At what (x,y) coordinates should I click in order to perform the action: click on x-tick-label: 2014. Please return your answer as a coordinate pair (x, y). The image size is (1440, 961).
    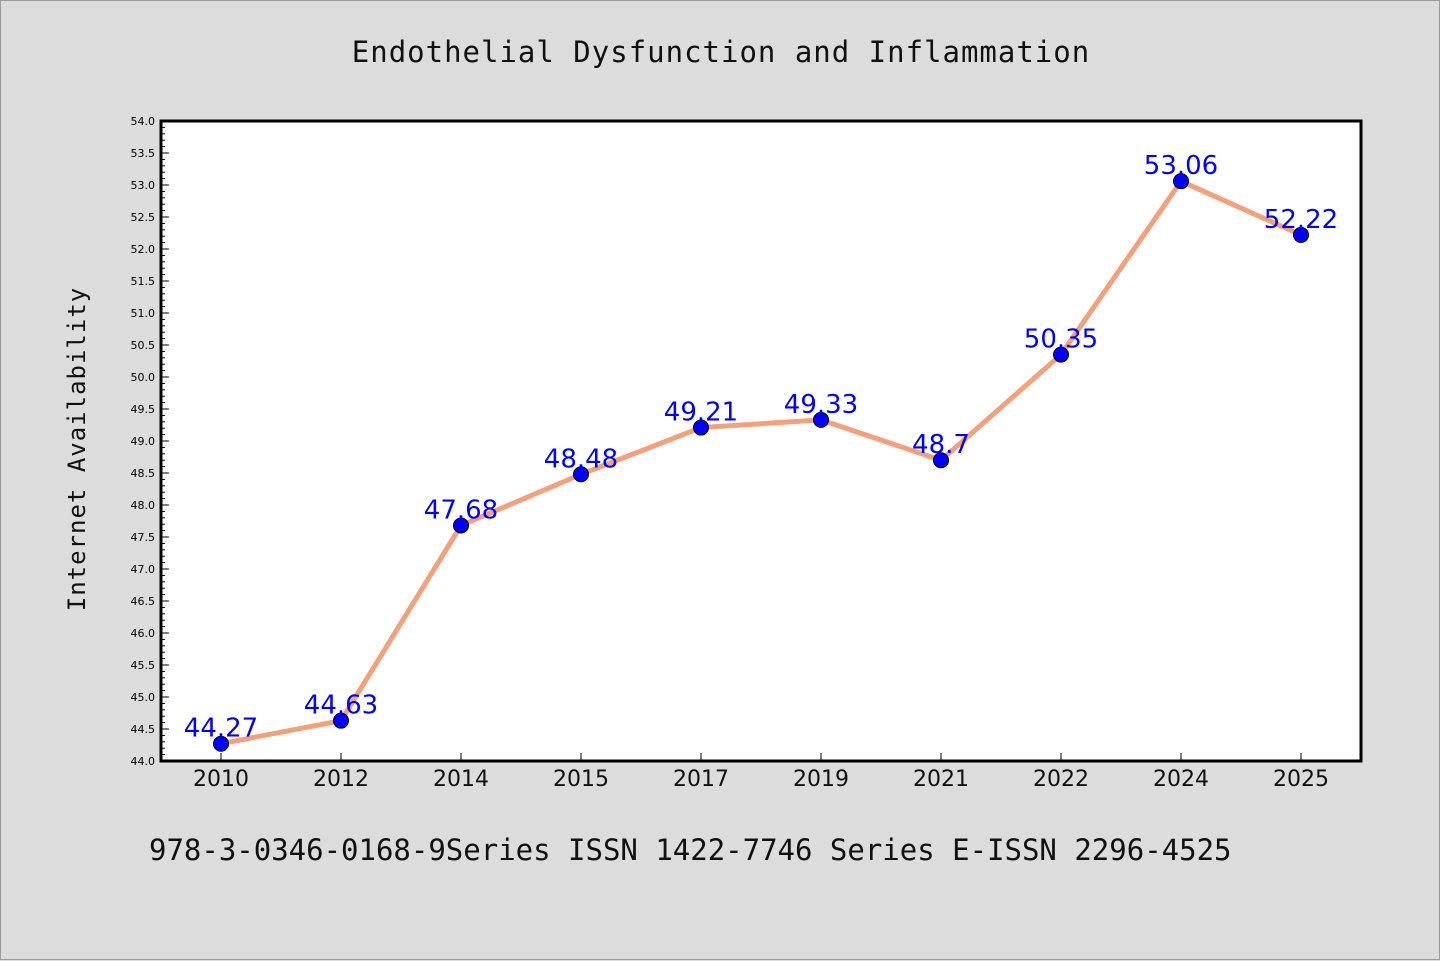
    Looking at the image, I should click on (461, 779).